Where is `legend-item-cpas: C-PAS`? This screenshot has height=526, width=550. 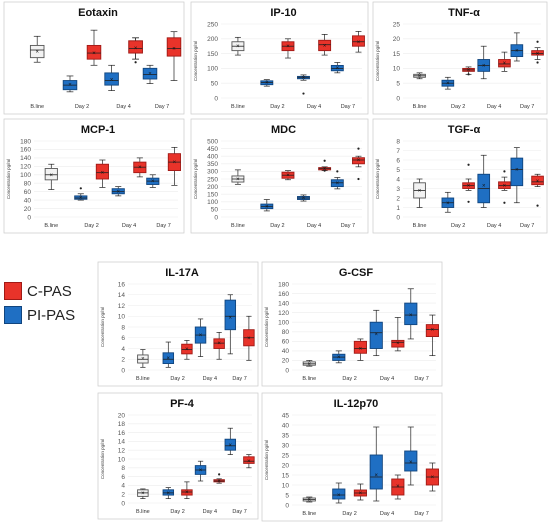 legend-item-cpas: C-PAS is located at coordinates (39, 291).